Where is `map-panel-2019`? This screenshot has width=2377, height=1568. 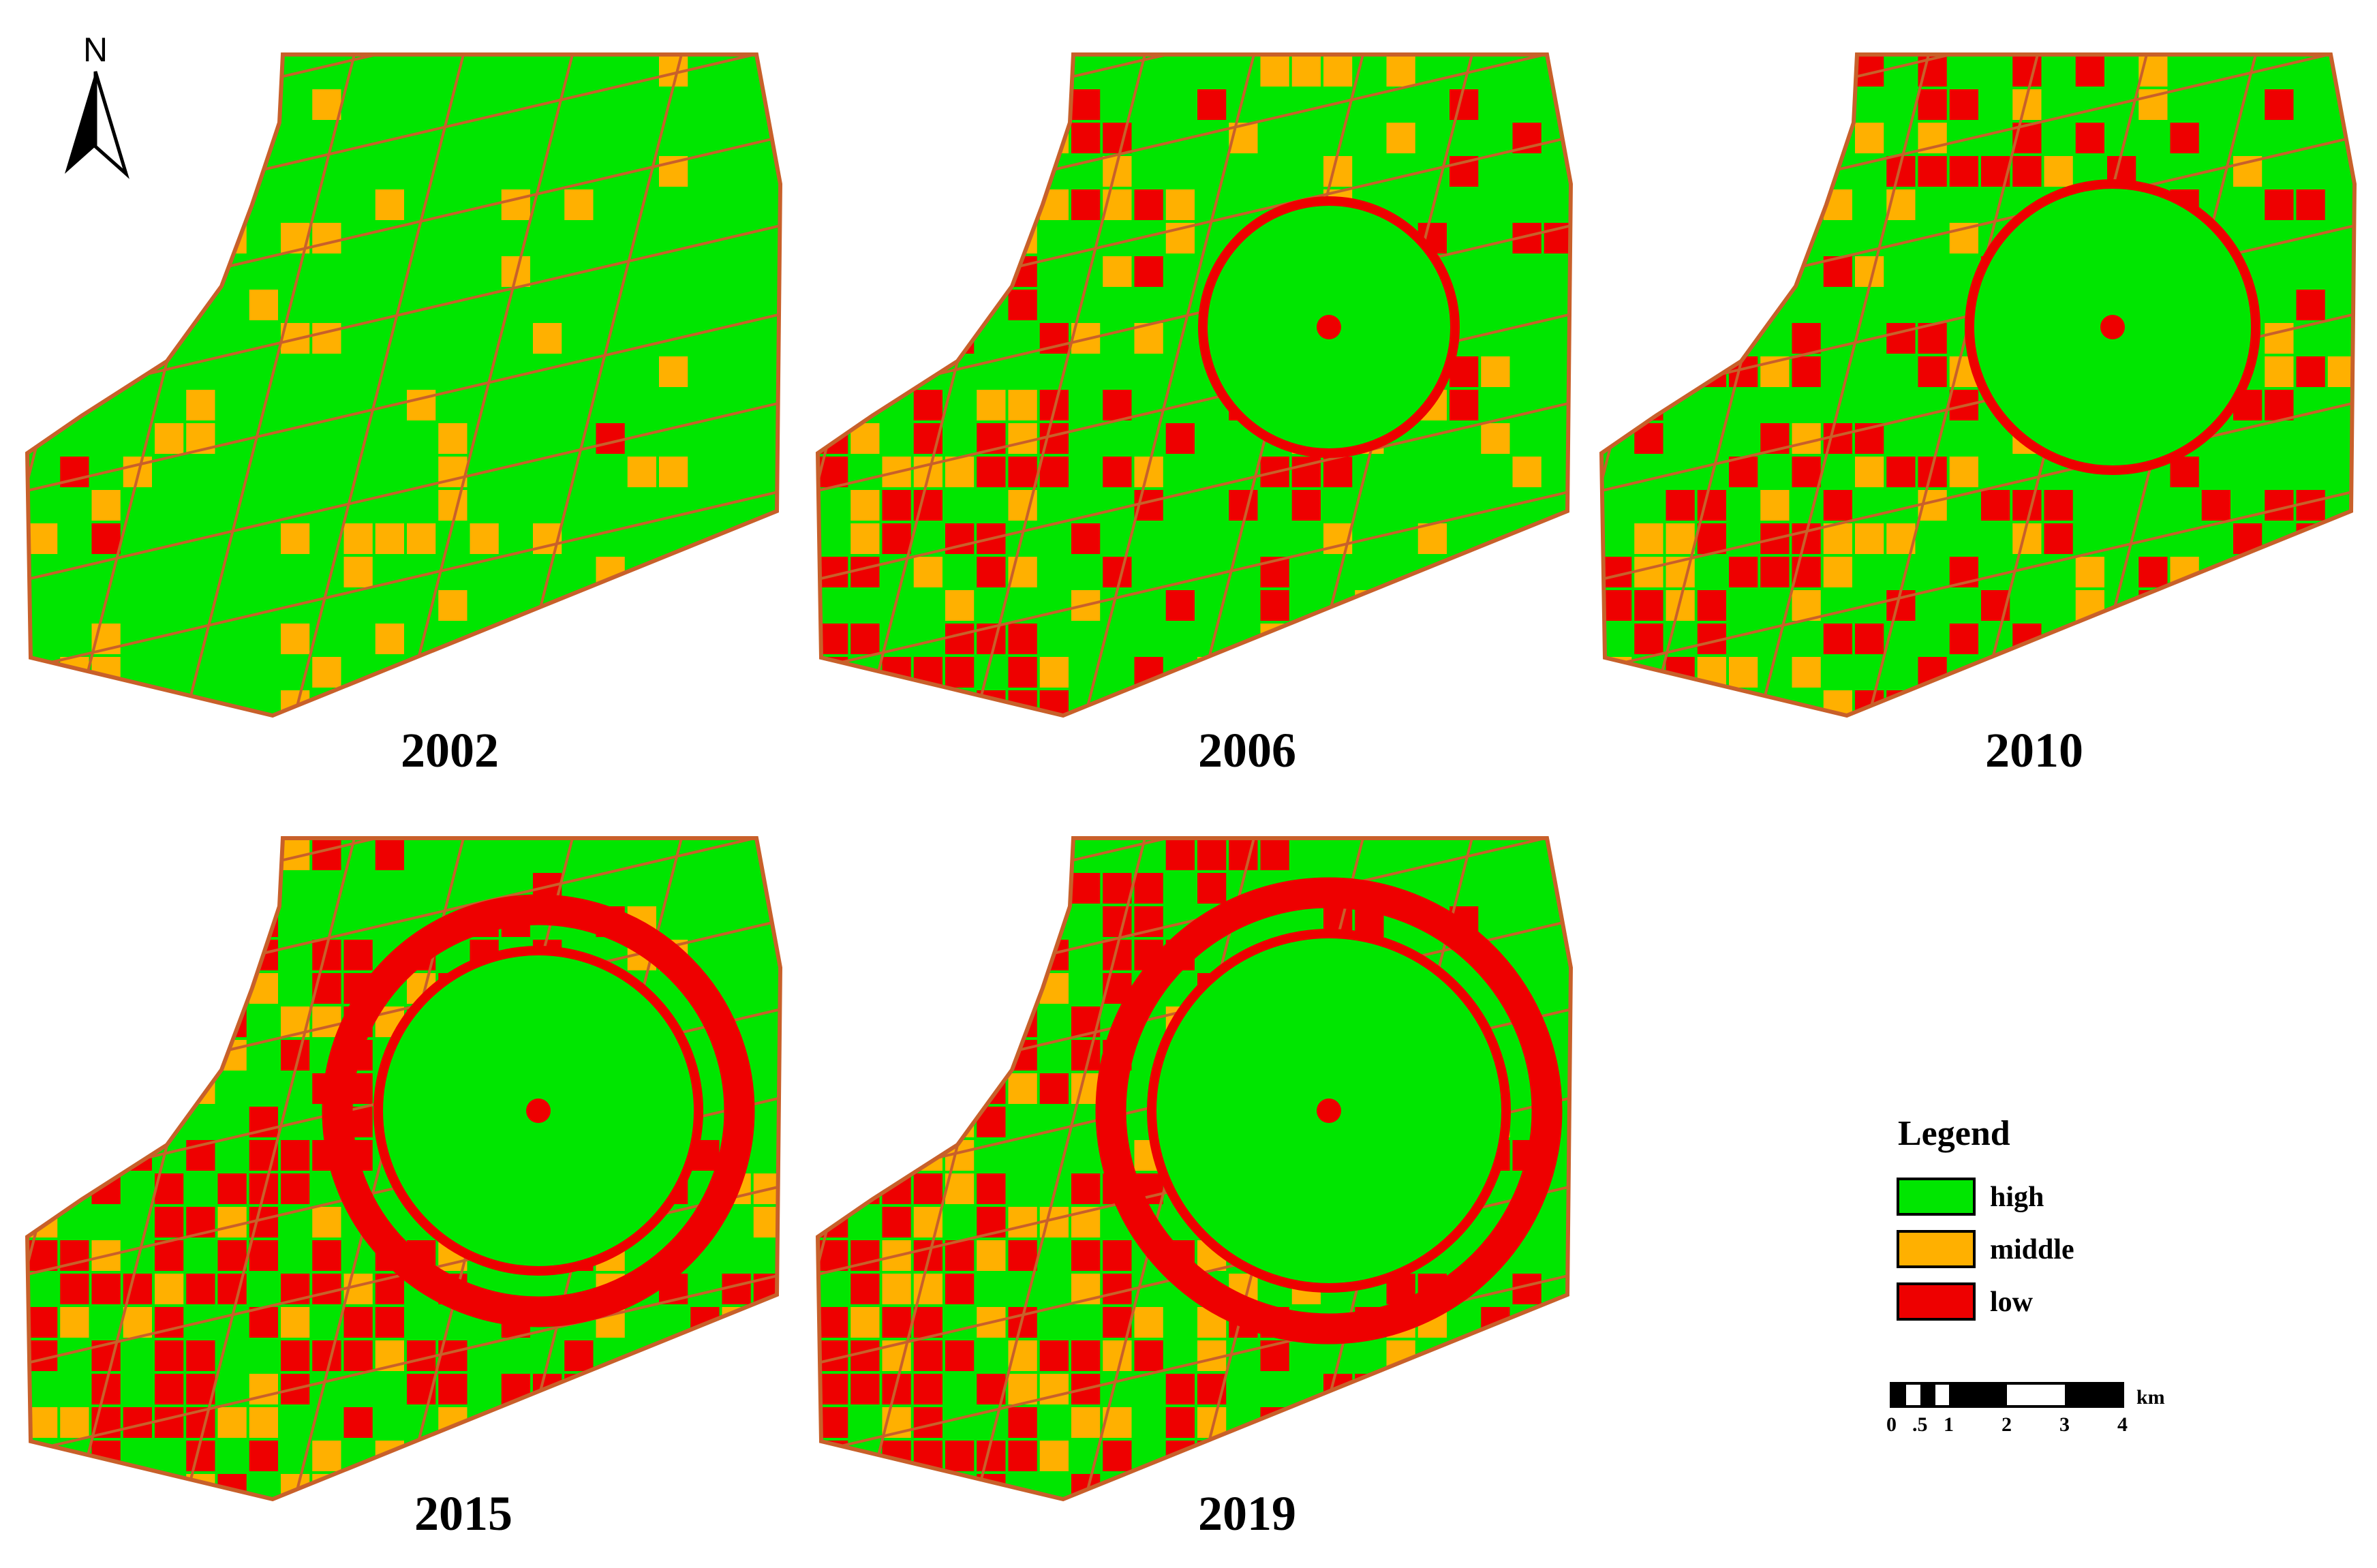 map-panel-2019 is located at coordinates (1194, 1169).